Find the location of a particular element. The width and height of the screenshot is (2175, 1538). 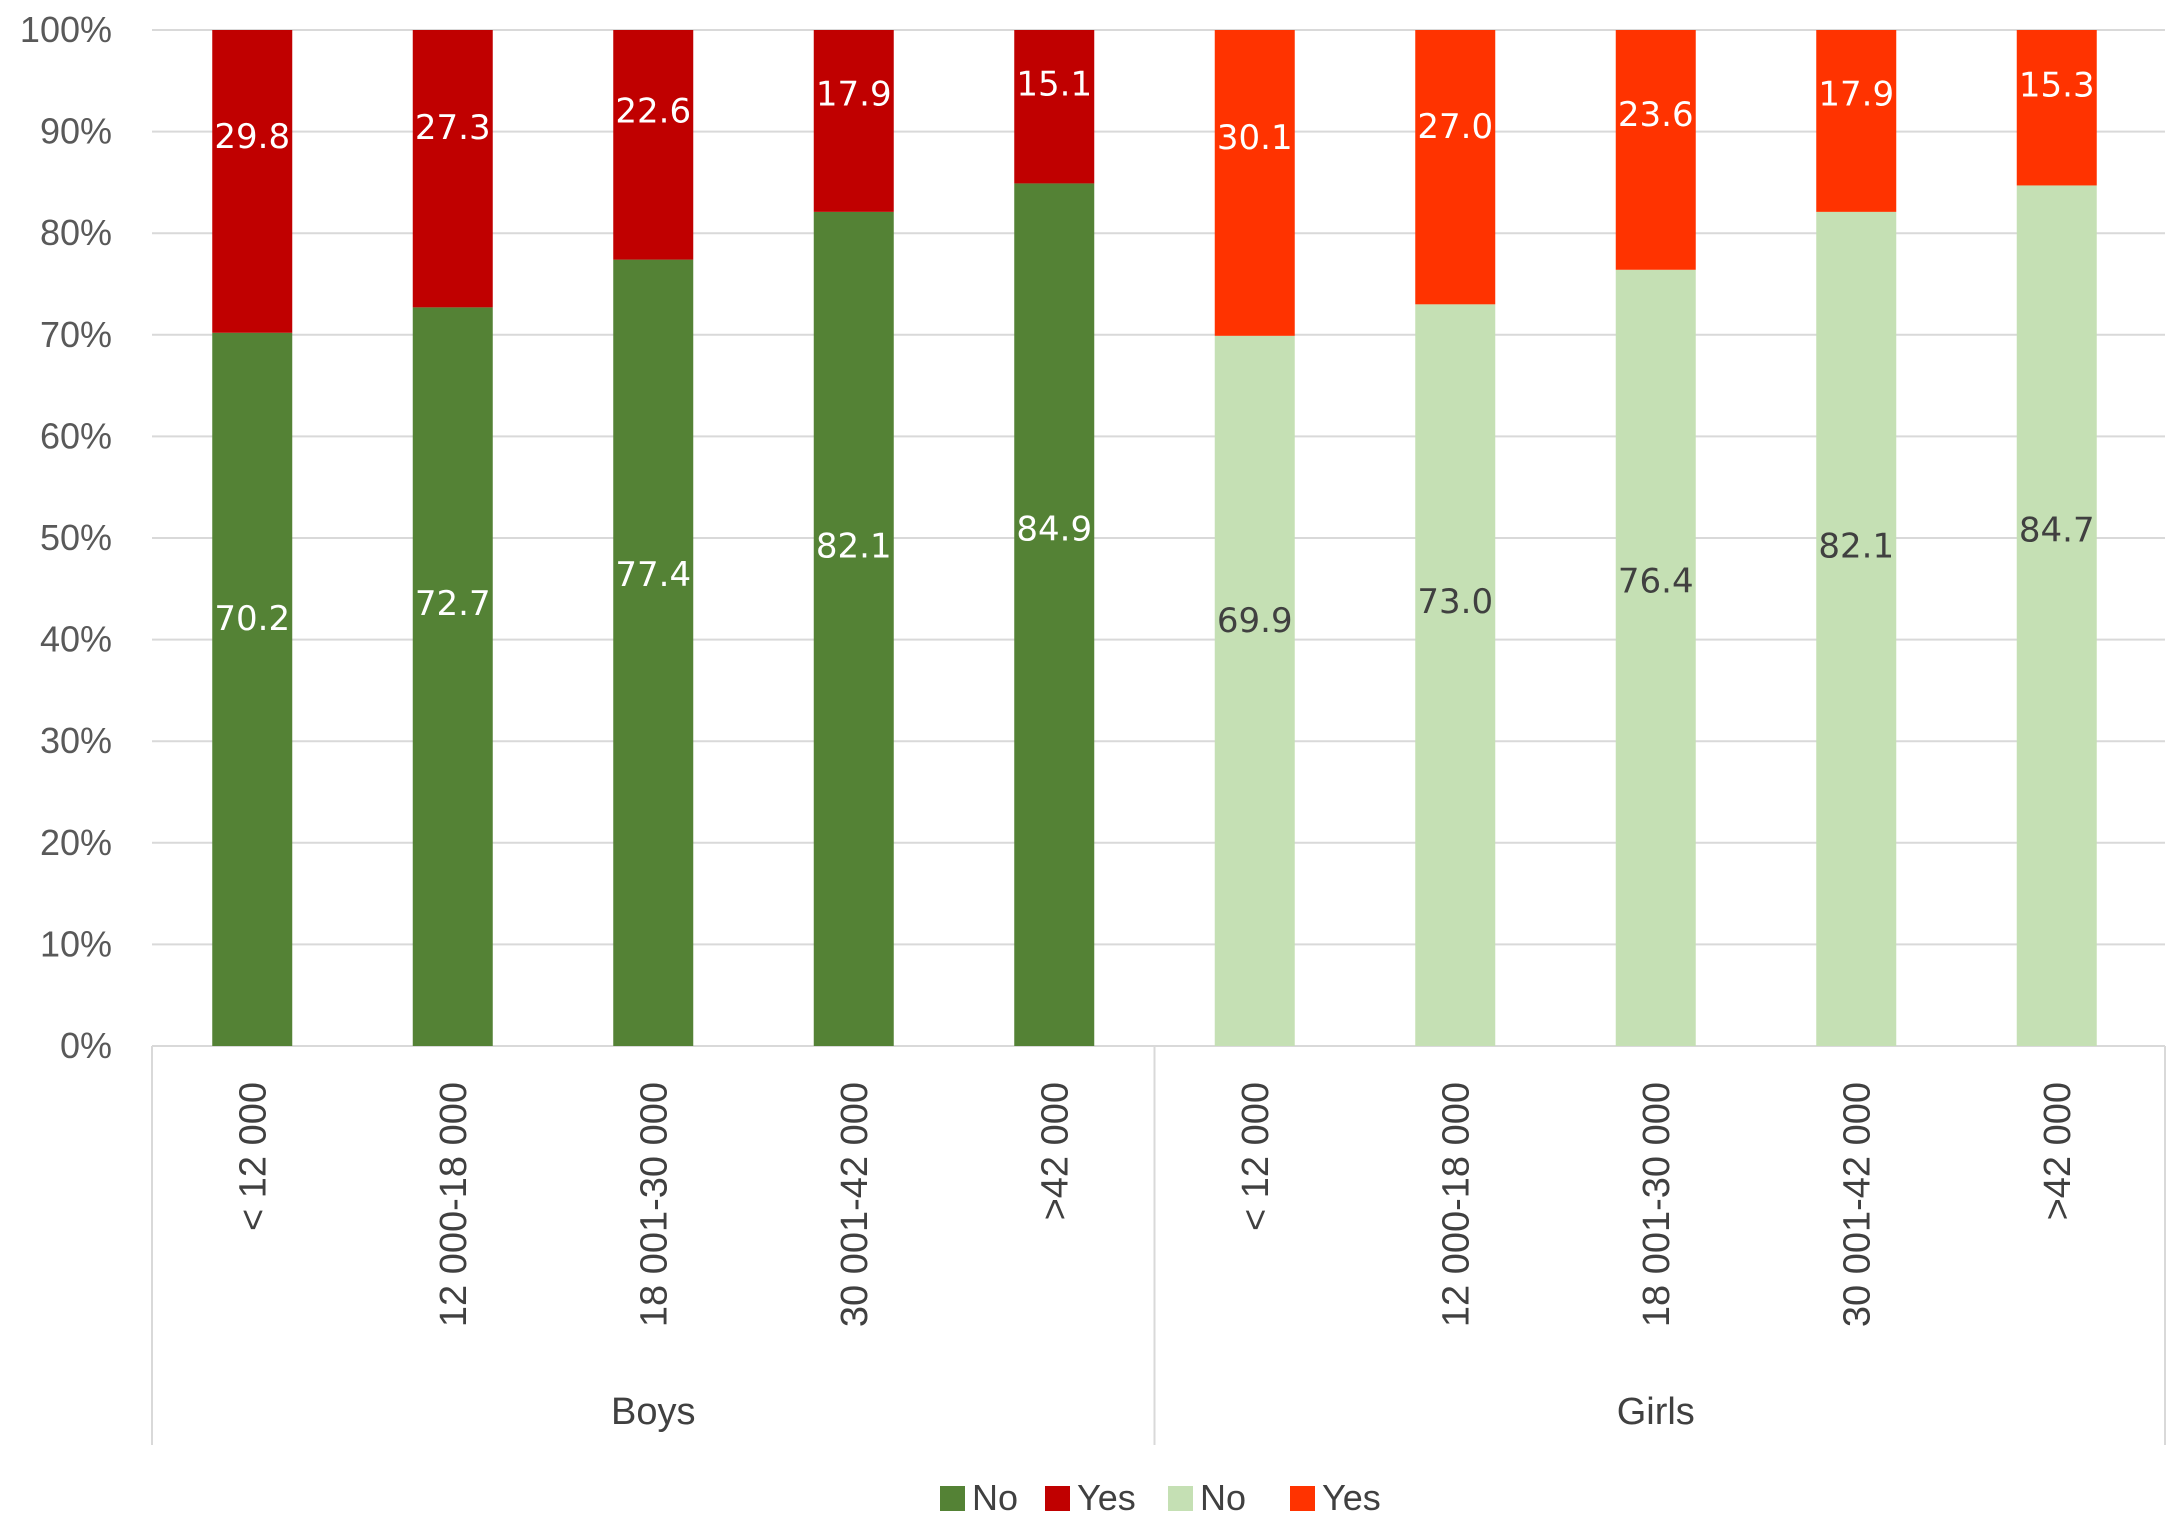

data-label: 77.4 is located at coordinates (653, 575).